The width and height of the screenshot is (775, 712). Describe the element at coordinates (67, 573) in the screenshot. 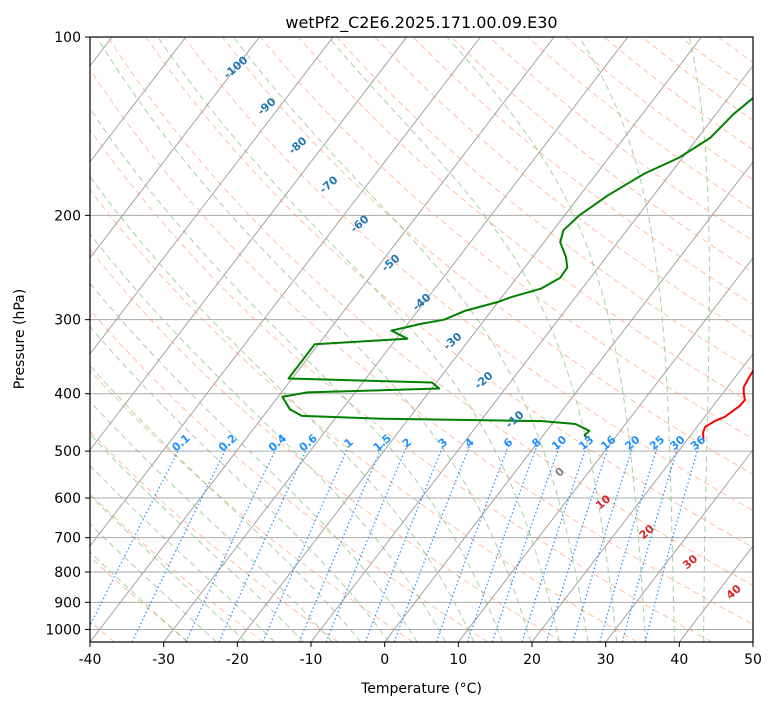

I see `y-tick-label: 800` at that location.